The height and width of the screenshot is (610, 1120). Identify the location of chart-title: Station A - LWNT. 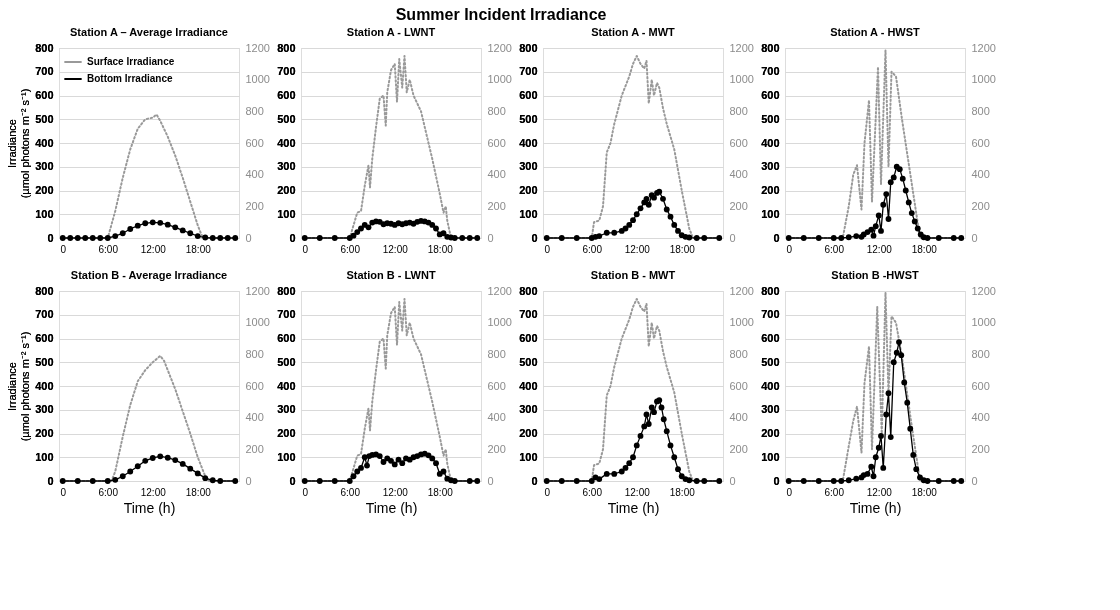
(391, 32).